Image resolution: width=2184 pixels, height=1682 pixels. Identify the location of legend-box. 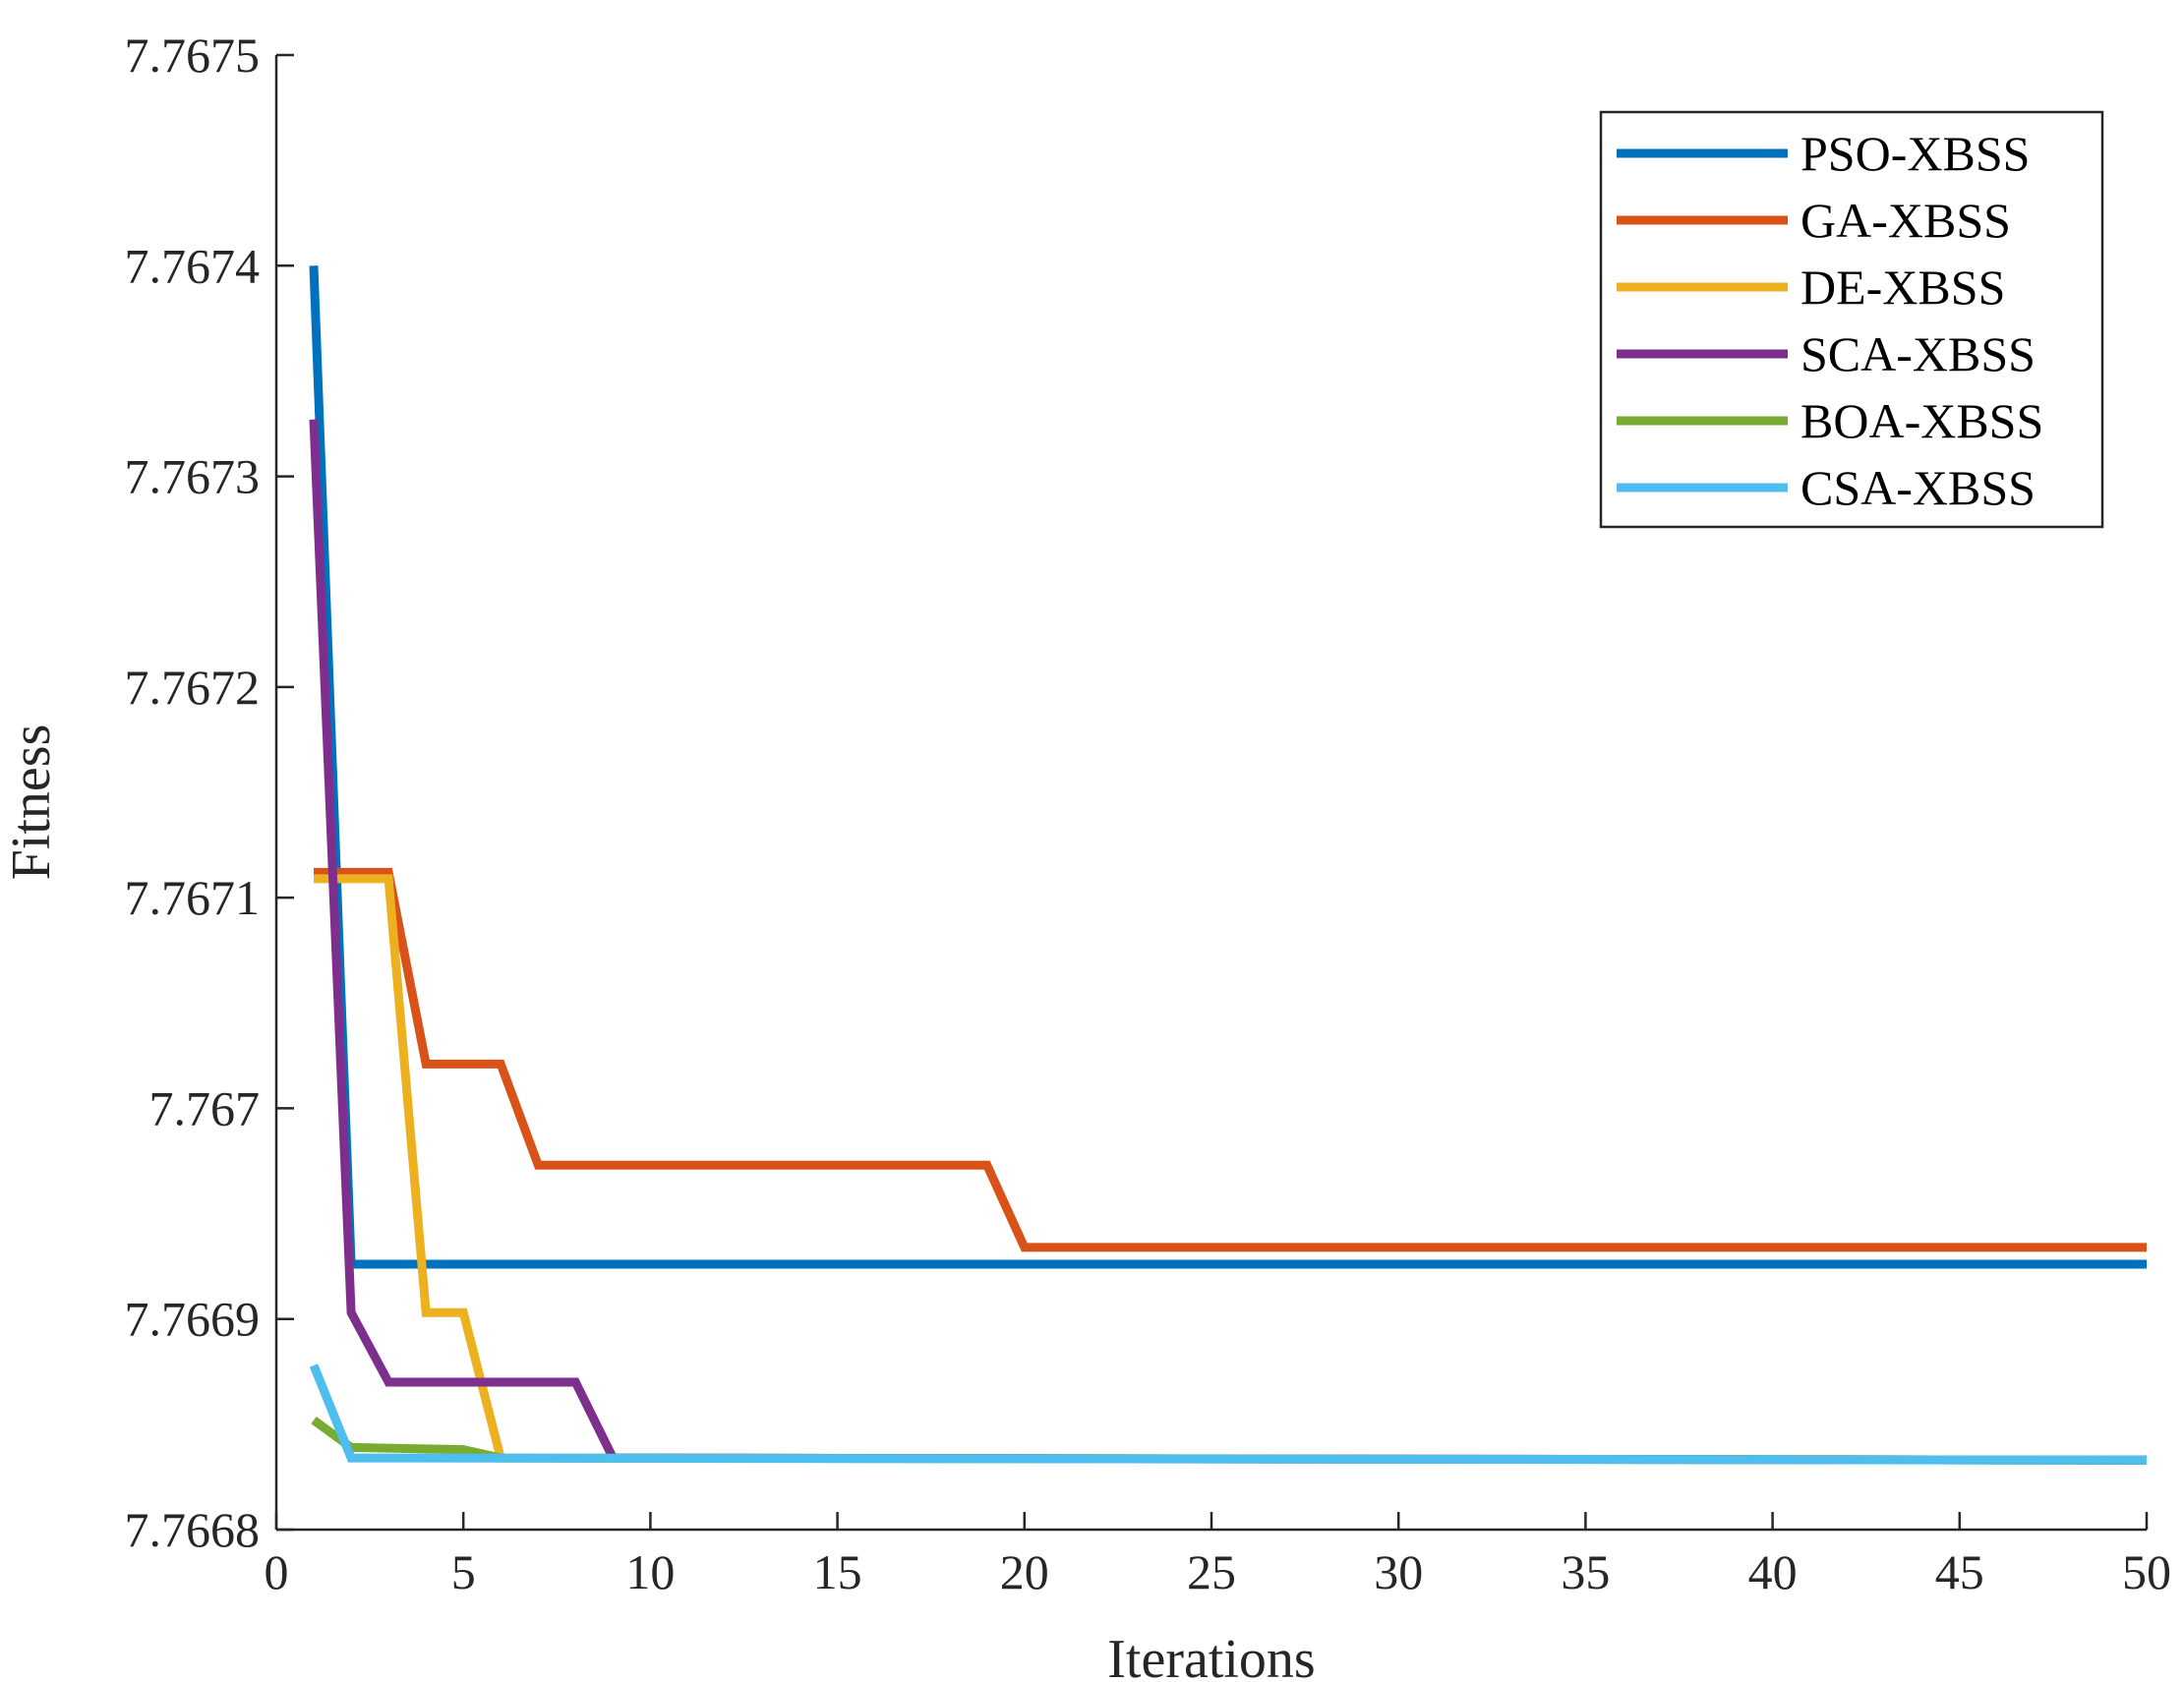
(1851, 319).